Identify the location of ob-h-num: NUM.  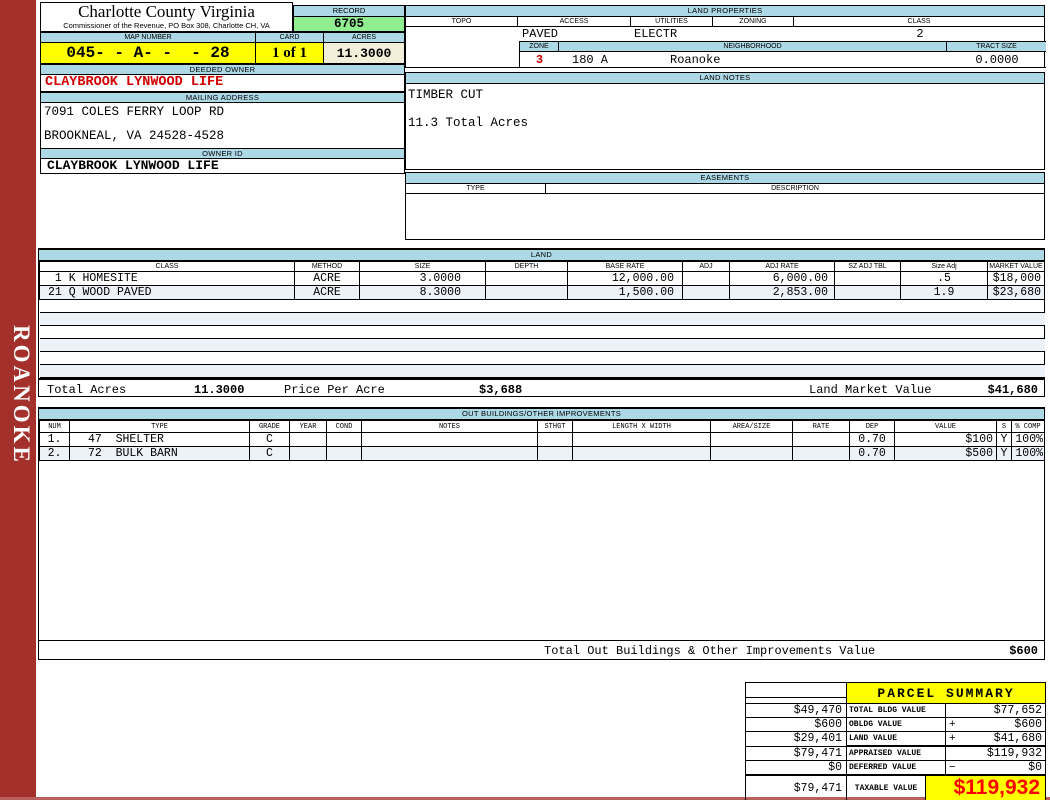
(54, 426).